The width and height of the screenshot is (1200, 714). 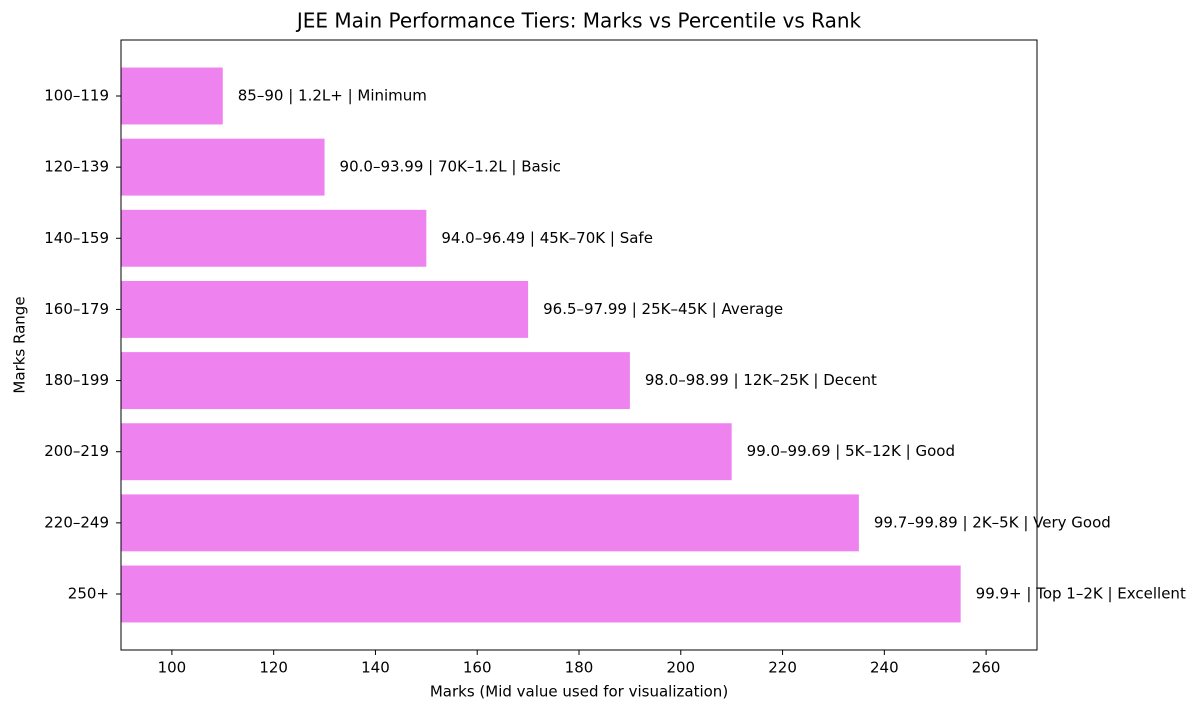 What do you see at coordinates (76, 309) in the screenshot?
I see `y-tick-label: 160–179` at bounding box center [76, 309].